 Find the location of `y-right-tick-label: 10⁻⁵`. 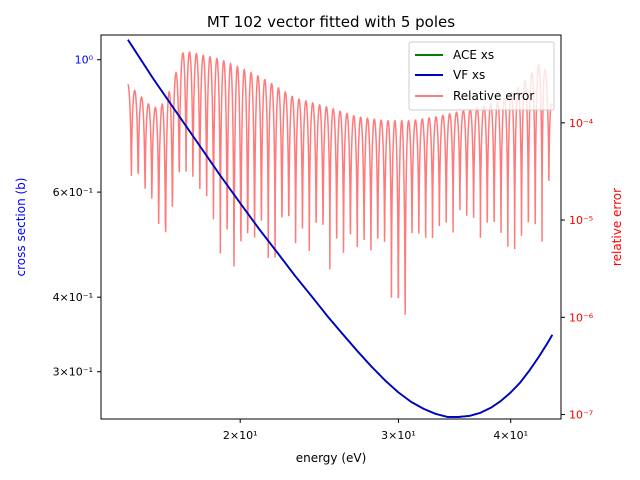

y-right-tick-label: 10⁻⁵ is located at coordinates (581, 220).